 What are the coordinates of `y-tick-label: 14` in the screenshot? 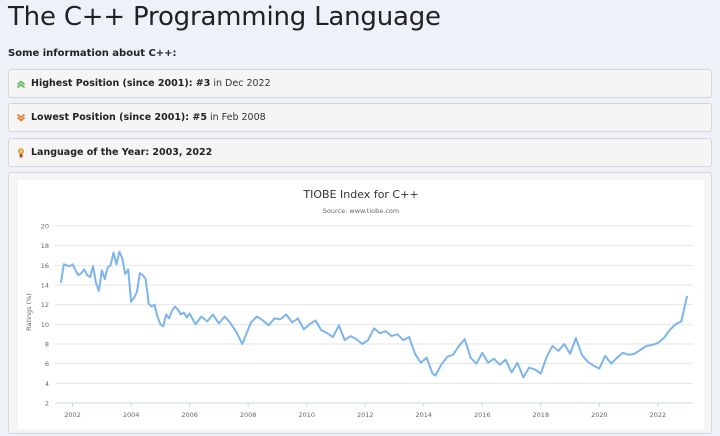 It's located at (45, 286).